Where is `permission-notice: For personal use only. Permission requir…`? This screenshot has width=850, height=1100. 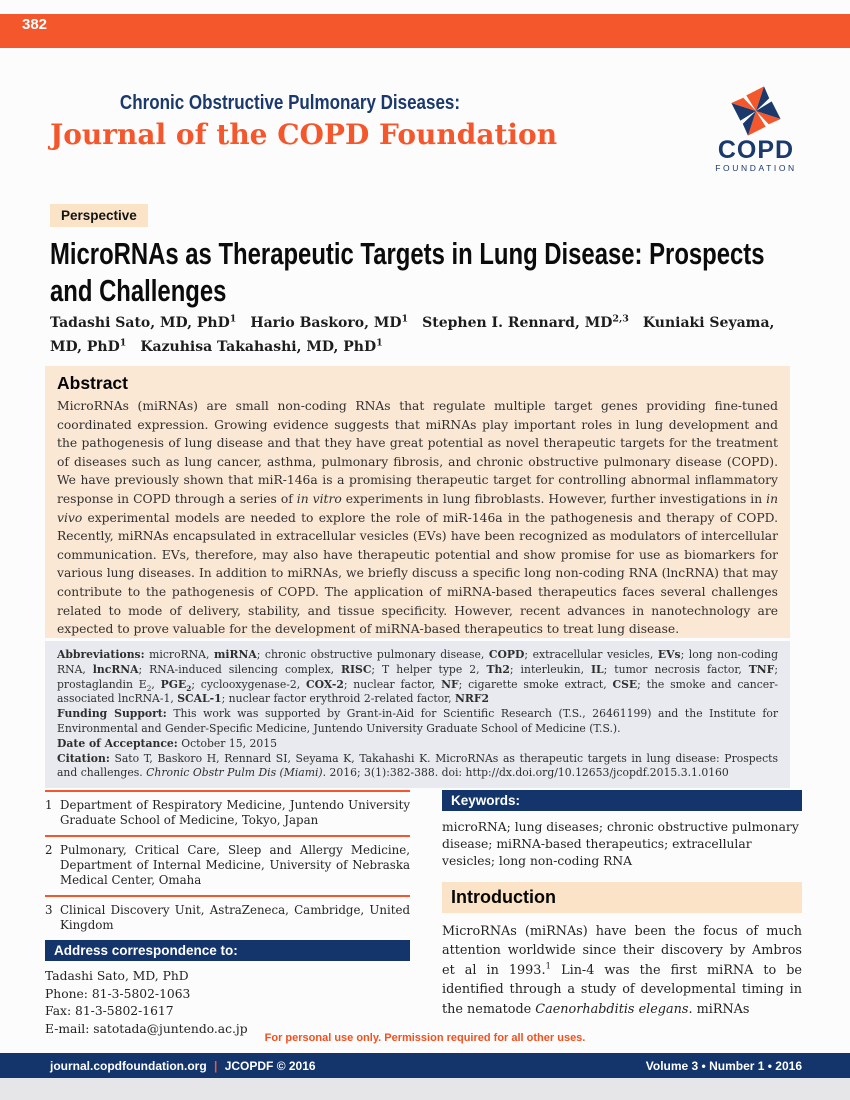 permission-notice: For personal use only. Permission requir… is located at coordinates (425, 1038).